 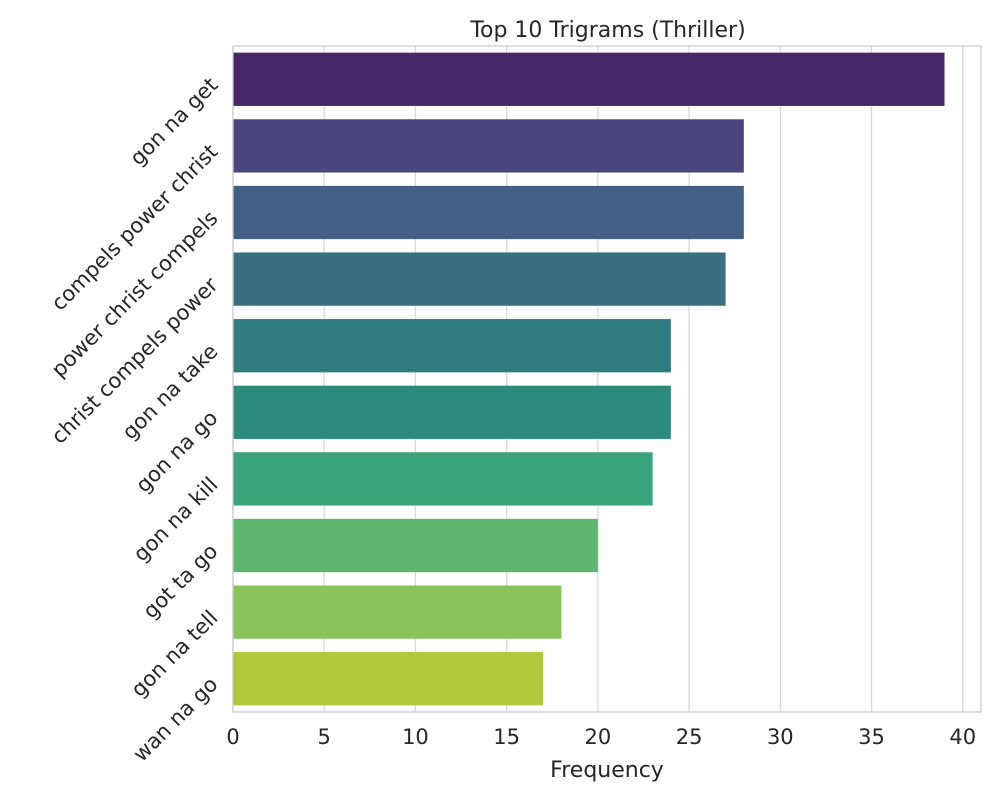 I want to click on x-tick-label: 40, so click(x=962, y=737).